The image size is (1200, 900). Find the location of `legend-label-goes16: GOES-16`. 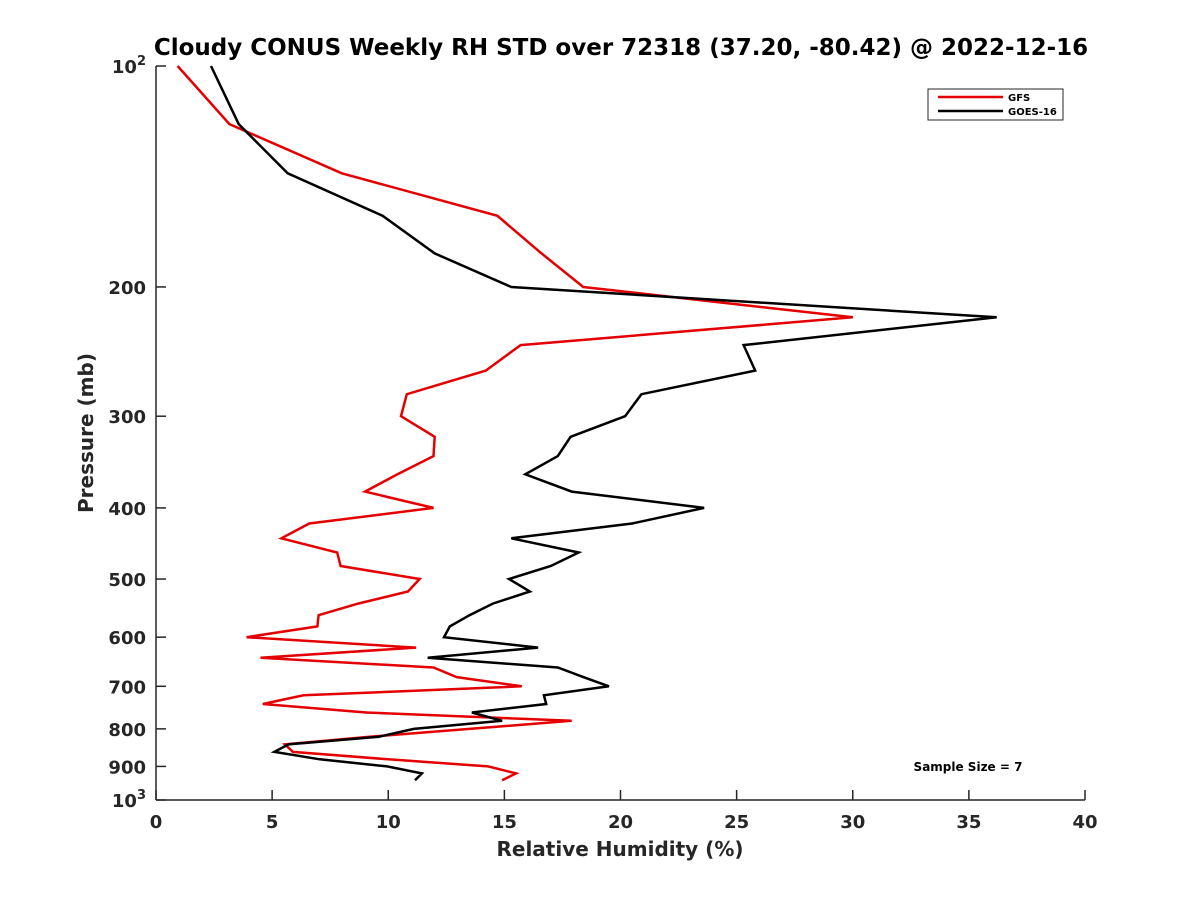

legend-label-goes16: GOES-16 is located at coordinates (1032, 112).